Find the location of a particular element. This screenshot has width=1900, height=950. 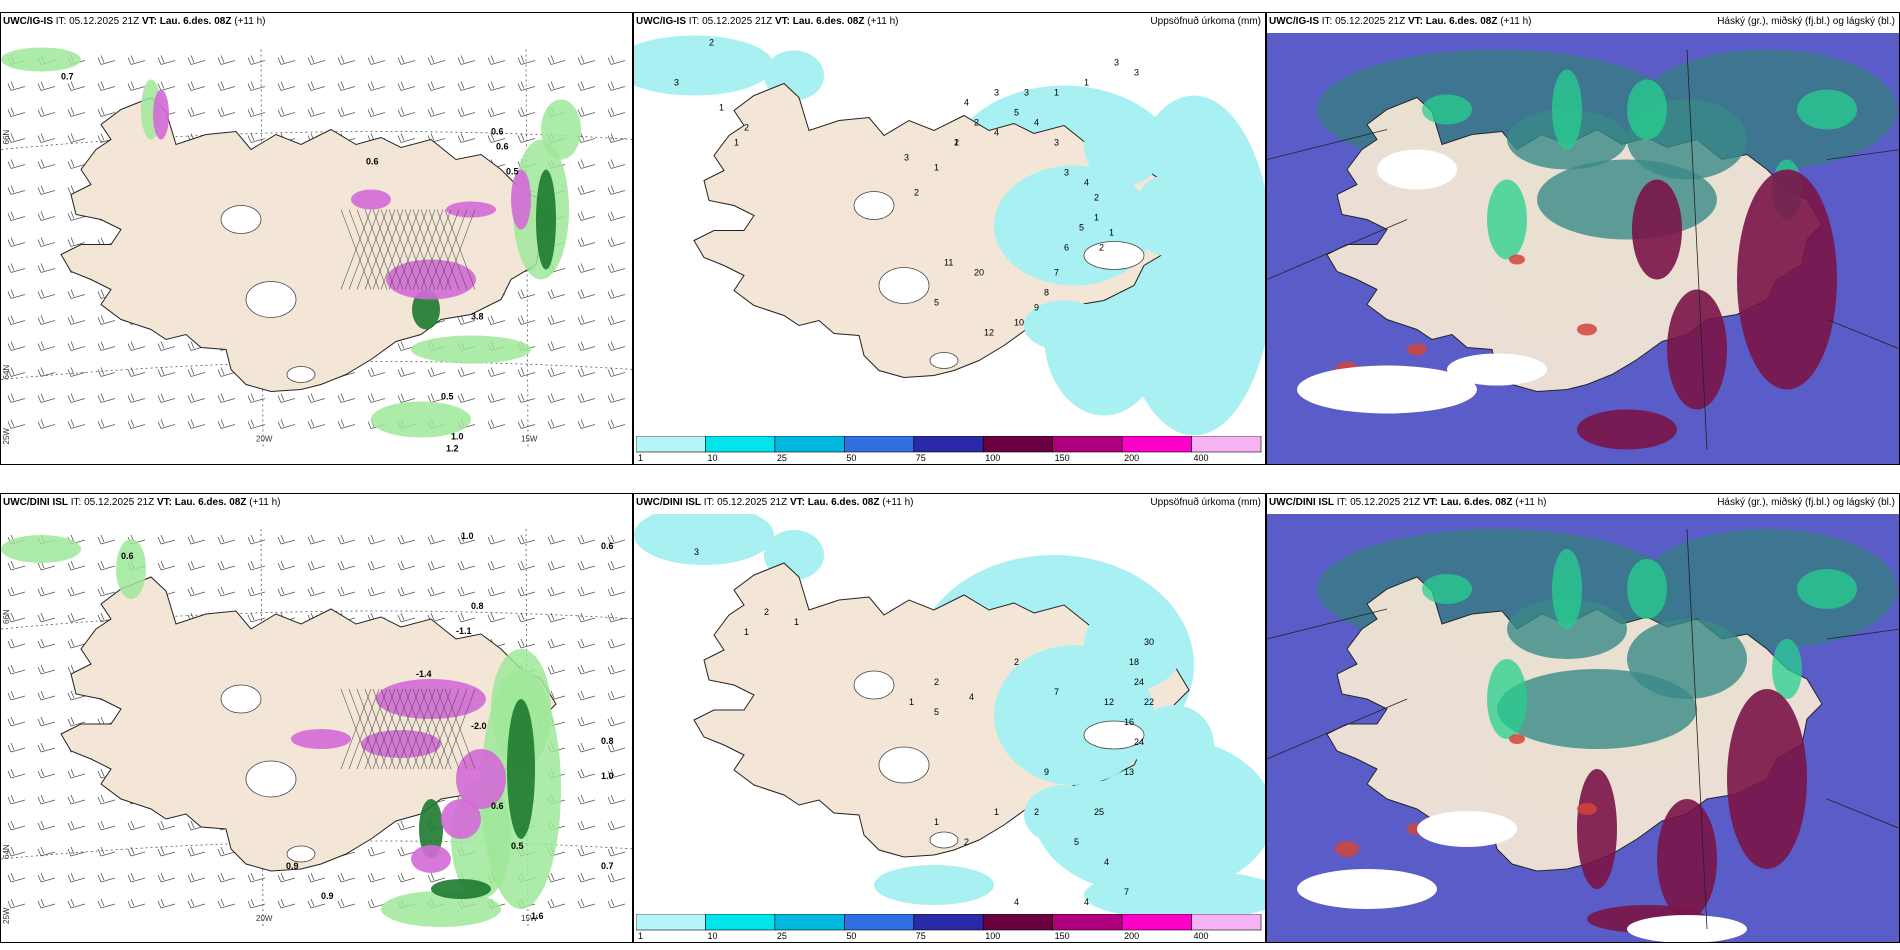

precip-value-label: 4 is located at coordinates (1086, 902).